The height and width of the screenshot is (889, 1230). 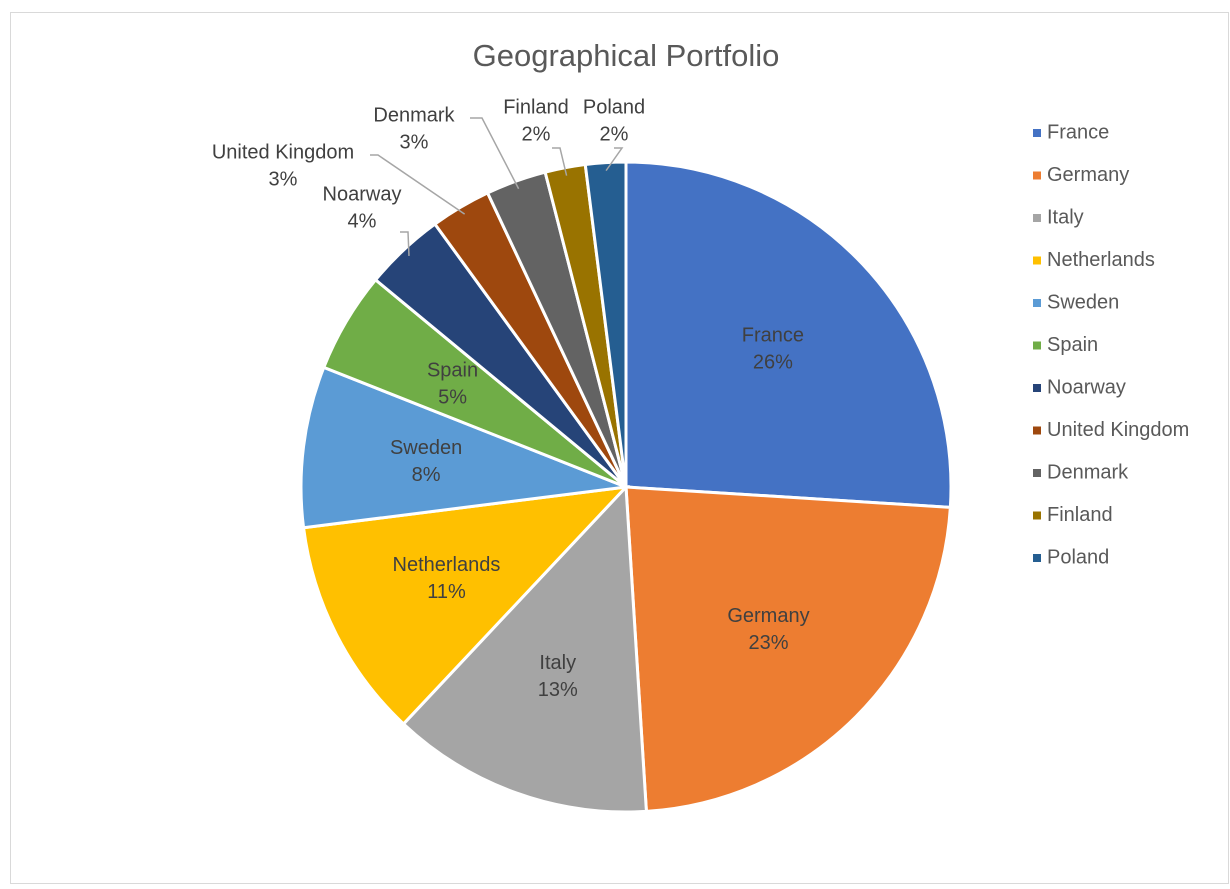 What do you see at coordinates (1101, 260) in the screenshot?
I see `legend-label: Netherlands` at bounding box center [1101, 260].